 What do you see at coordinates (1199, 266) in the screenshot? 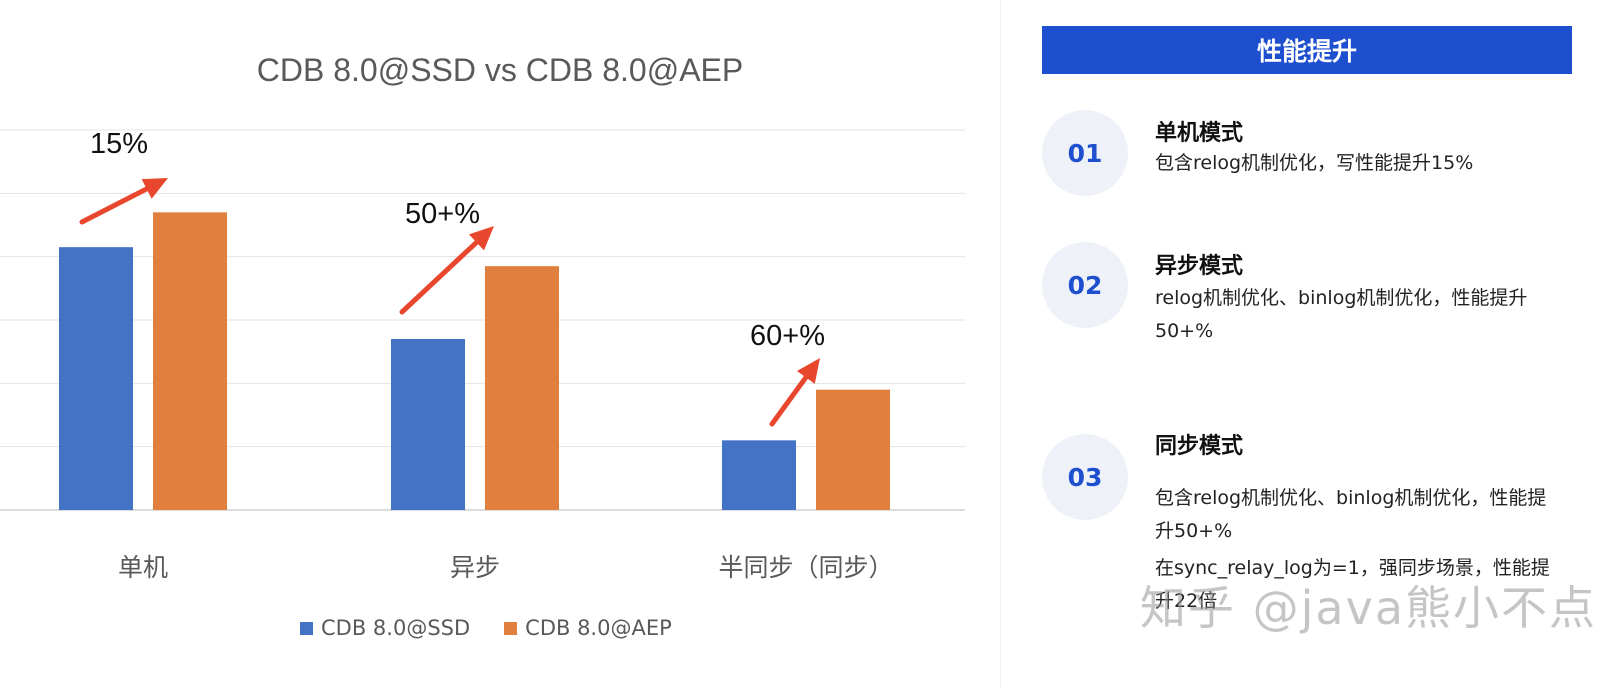
I see `step-title: 异步模式` at bounding box center [1199, 266].